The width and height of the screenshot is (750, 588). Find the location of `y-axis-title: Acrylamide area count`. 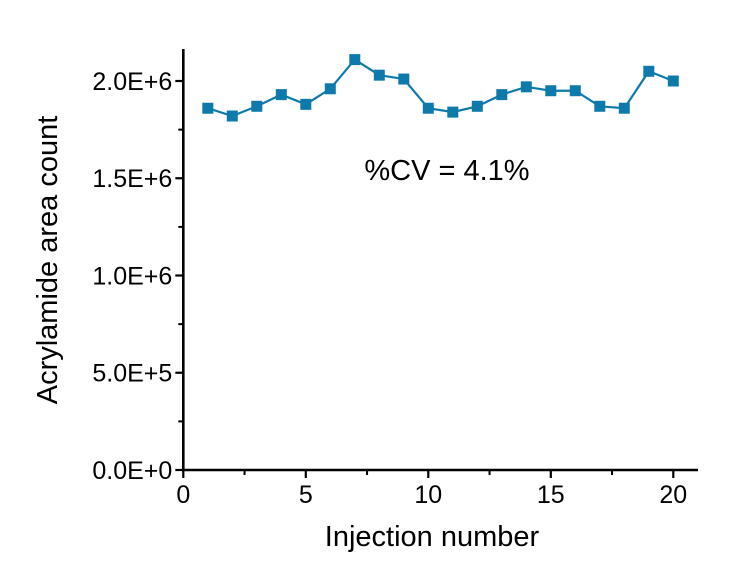

y-axis-title: Acrylamide area count is located at coordinates (48, 260).